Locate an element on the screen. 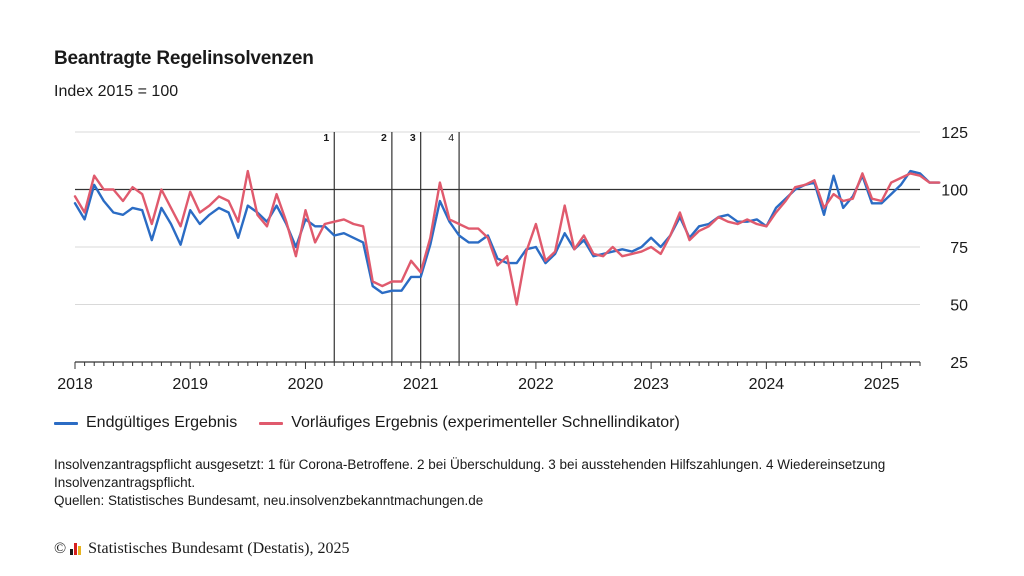 The image size is (1024, 576). annotation-label-3: 3 is located at coordinates (413, 138).